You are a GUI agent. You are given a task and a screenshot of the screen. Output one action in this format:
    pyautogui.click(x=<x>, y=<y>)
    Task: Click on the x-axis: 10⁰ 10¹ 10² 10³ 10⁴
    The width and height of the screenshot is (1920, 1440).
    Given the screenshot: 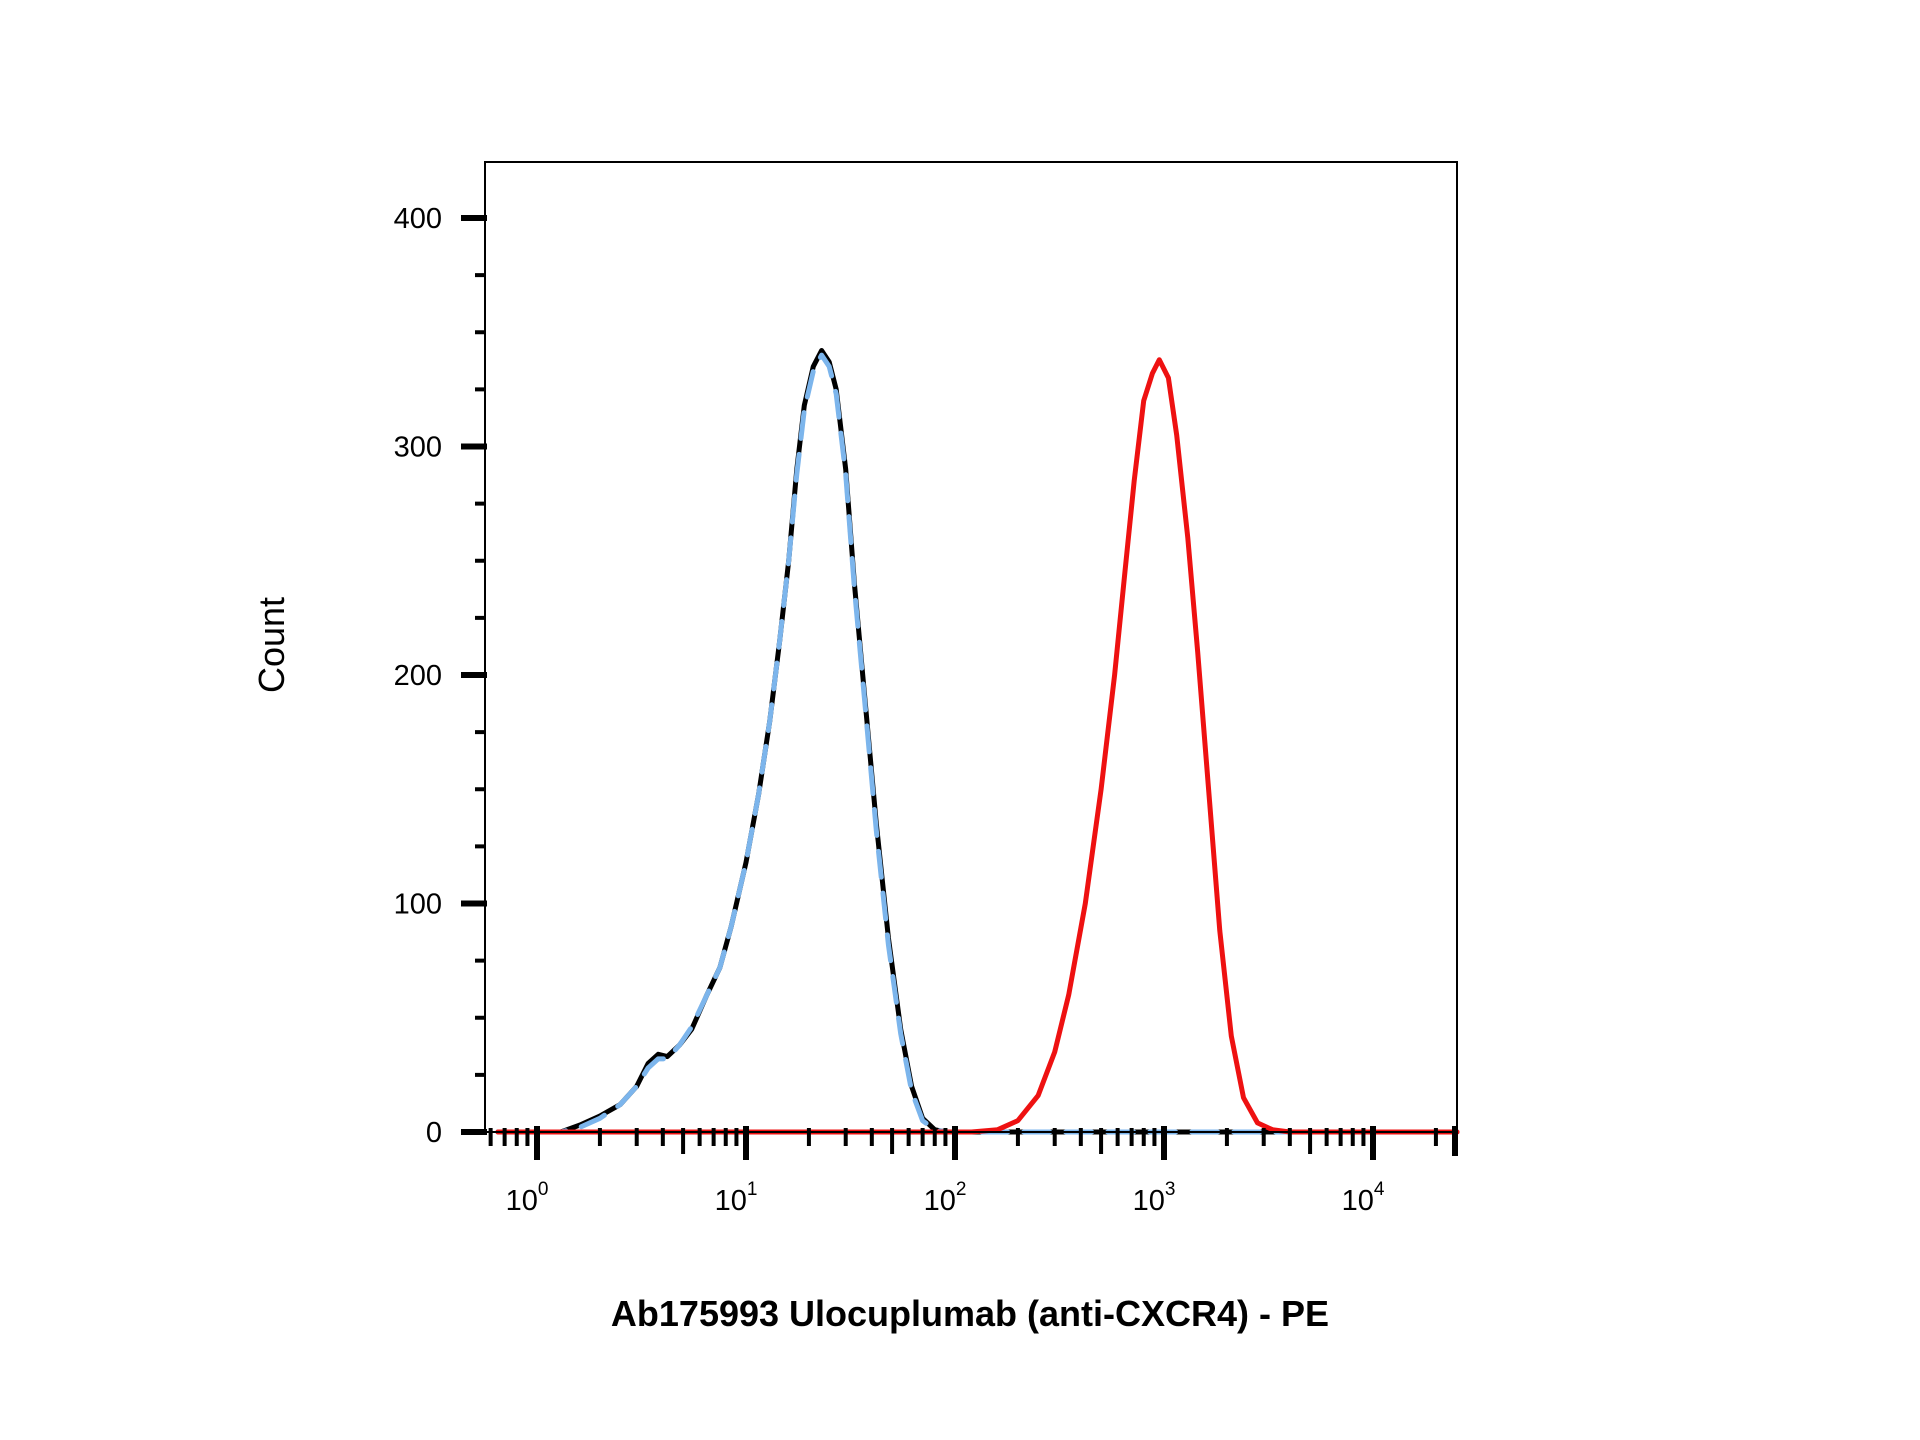 What is the action you would take?
    pyautogui.click(x=973, y=1171)
    